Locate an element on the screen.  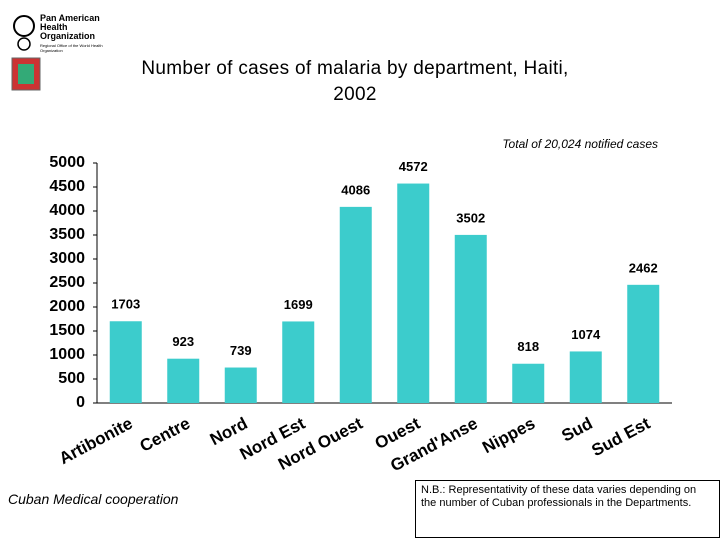
haiti-emblem-inner is located at coordinates (26, 74).